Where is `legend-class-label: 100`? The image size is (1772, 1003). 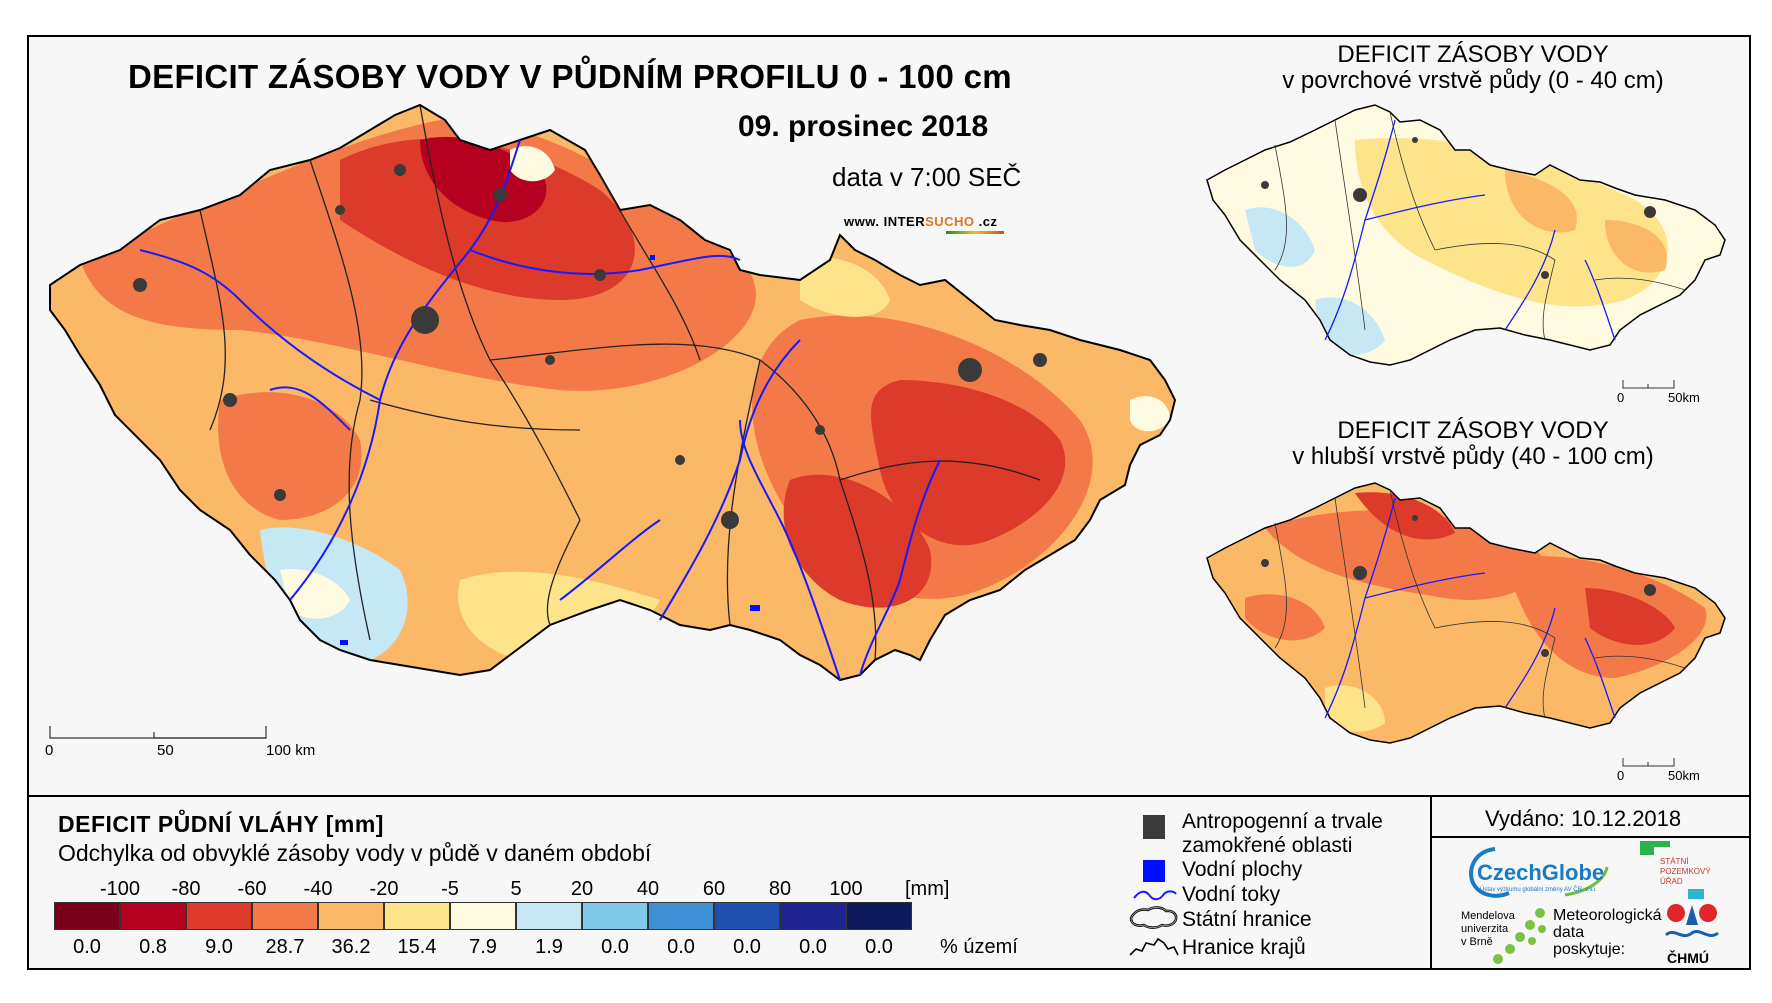
legend-class-label: 100 is located at coordinates (846, 889).